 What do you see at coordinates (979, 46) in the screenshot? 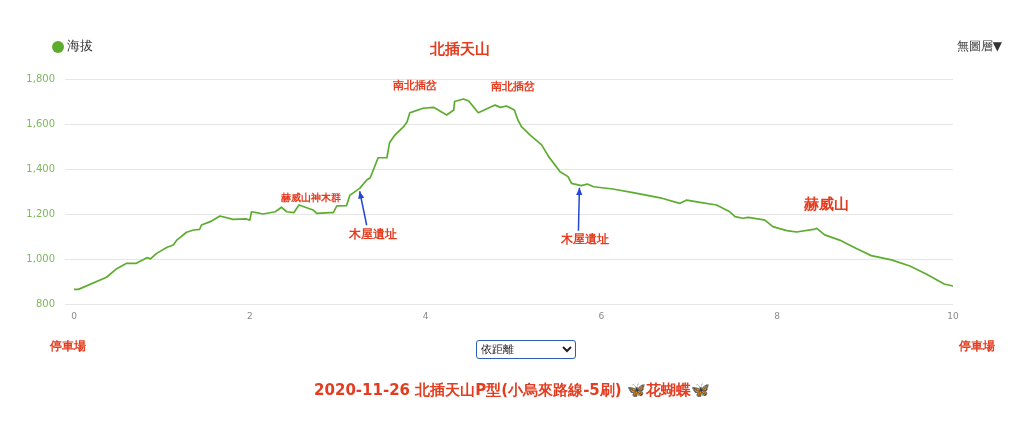
I see `layer-menu: 無圖層▼` at bounding box center [979, 46].